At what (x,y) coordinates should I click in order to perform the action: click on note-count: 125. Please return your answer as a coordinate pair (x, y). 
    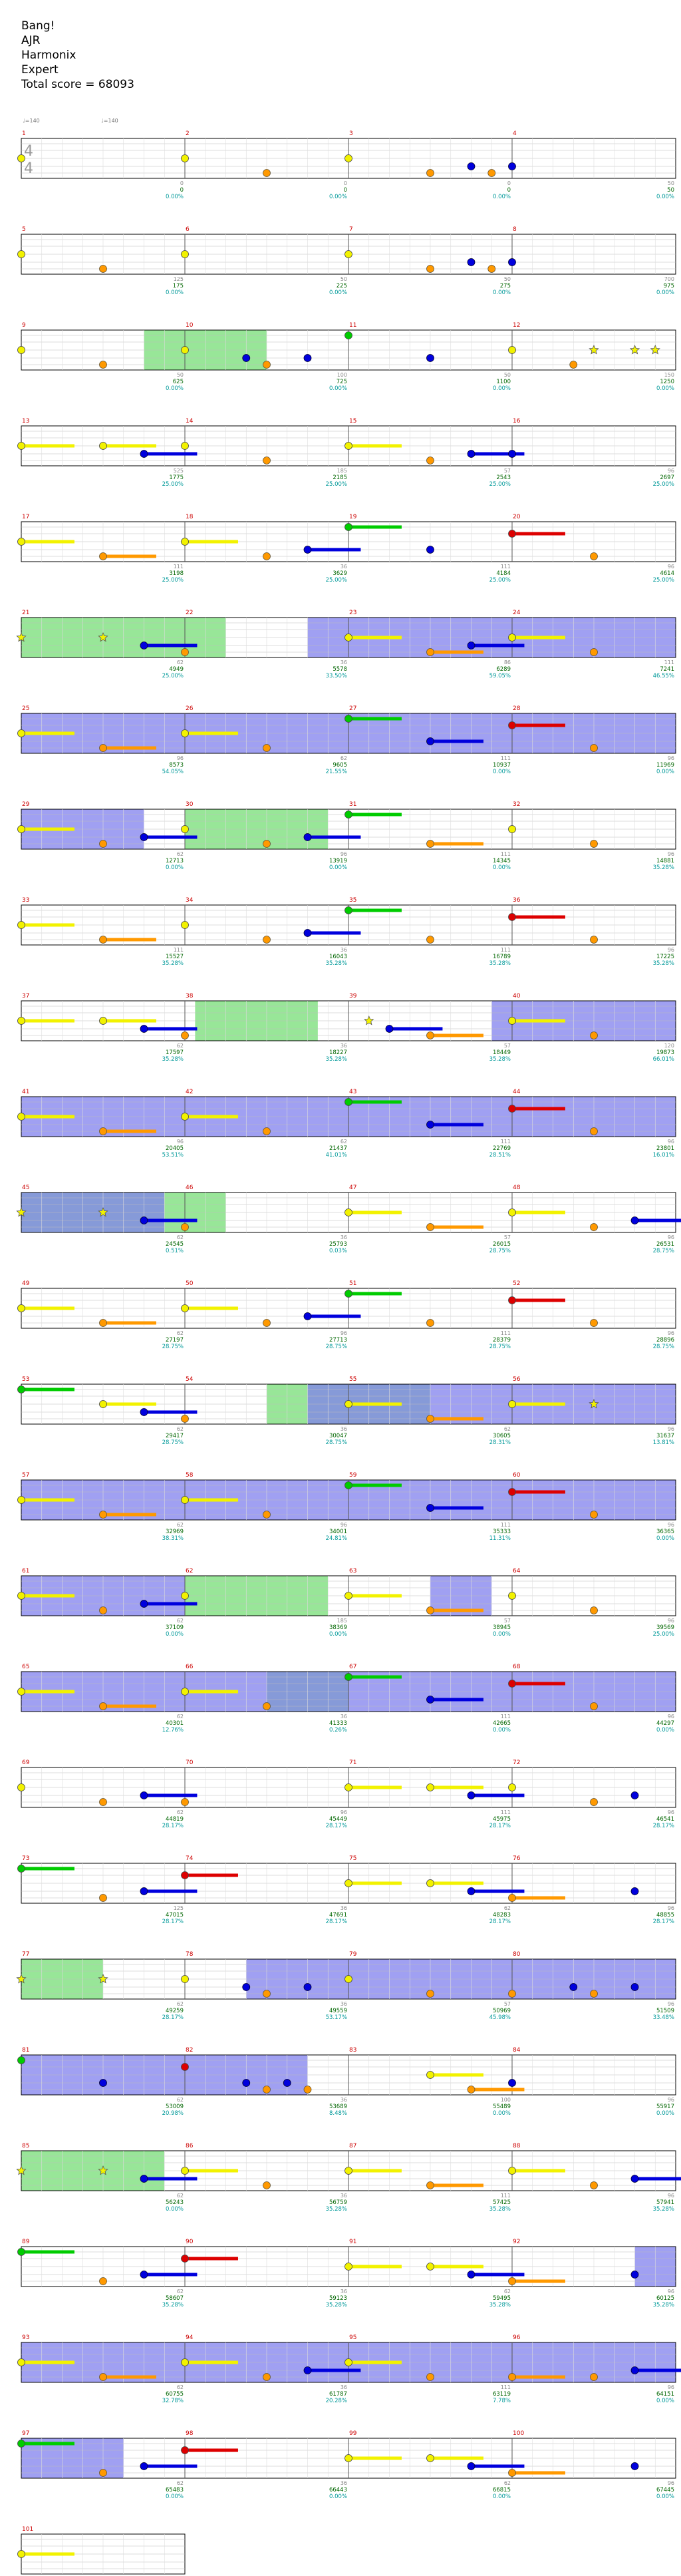
    Looking at the image, I should click on (179, 1908).